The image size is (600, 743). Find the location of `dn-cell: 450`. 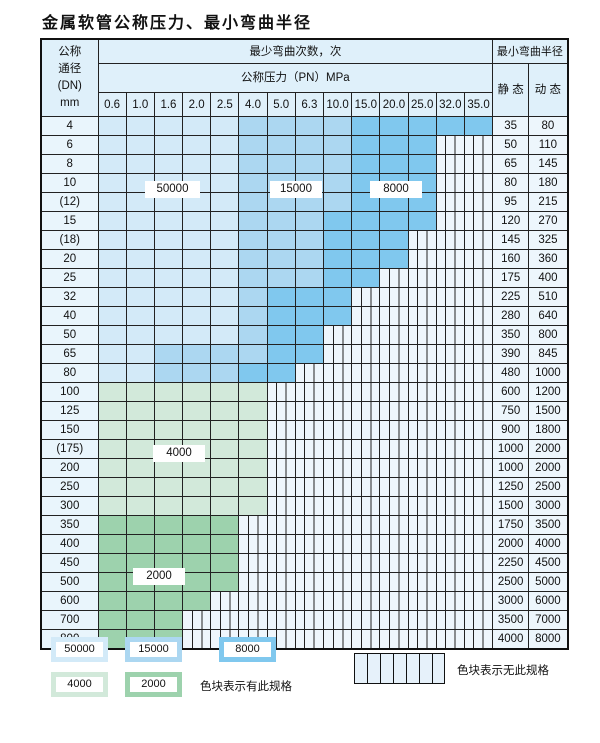

dn-cell: 450 is located at coordinates (69, 563).